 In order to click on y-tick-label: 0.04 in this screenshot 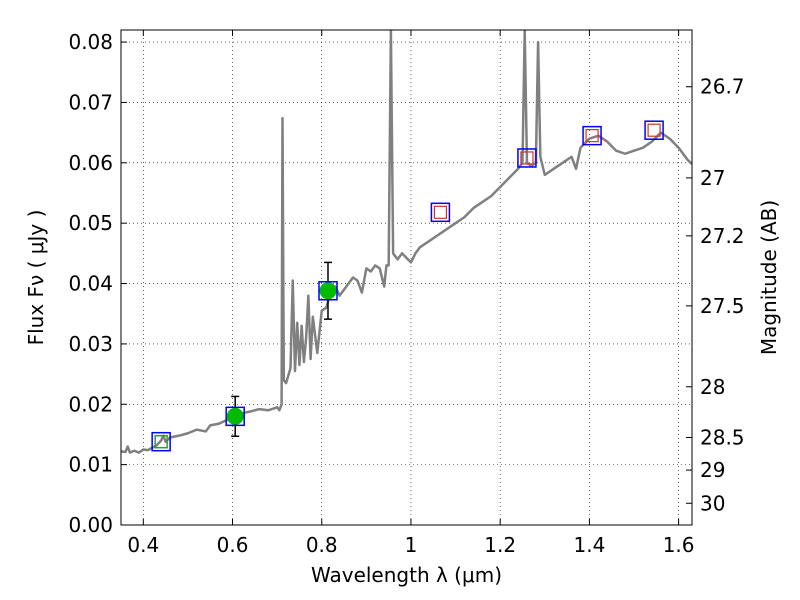, I will do `click(90, 284)`.